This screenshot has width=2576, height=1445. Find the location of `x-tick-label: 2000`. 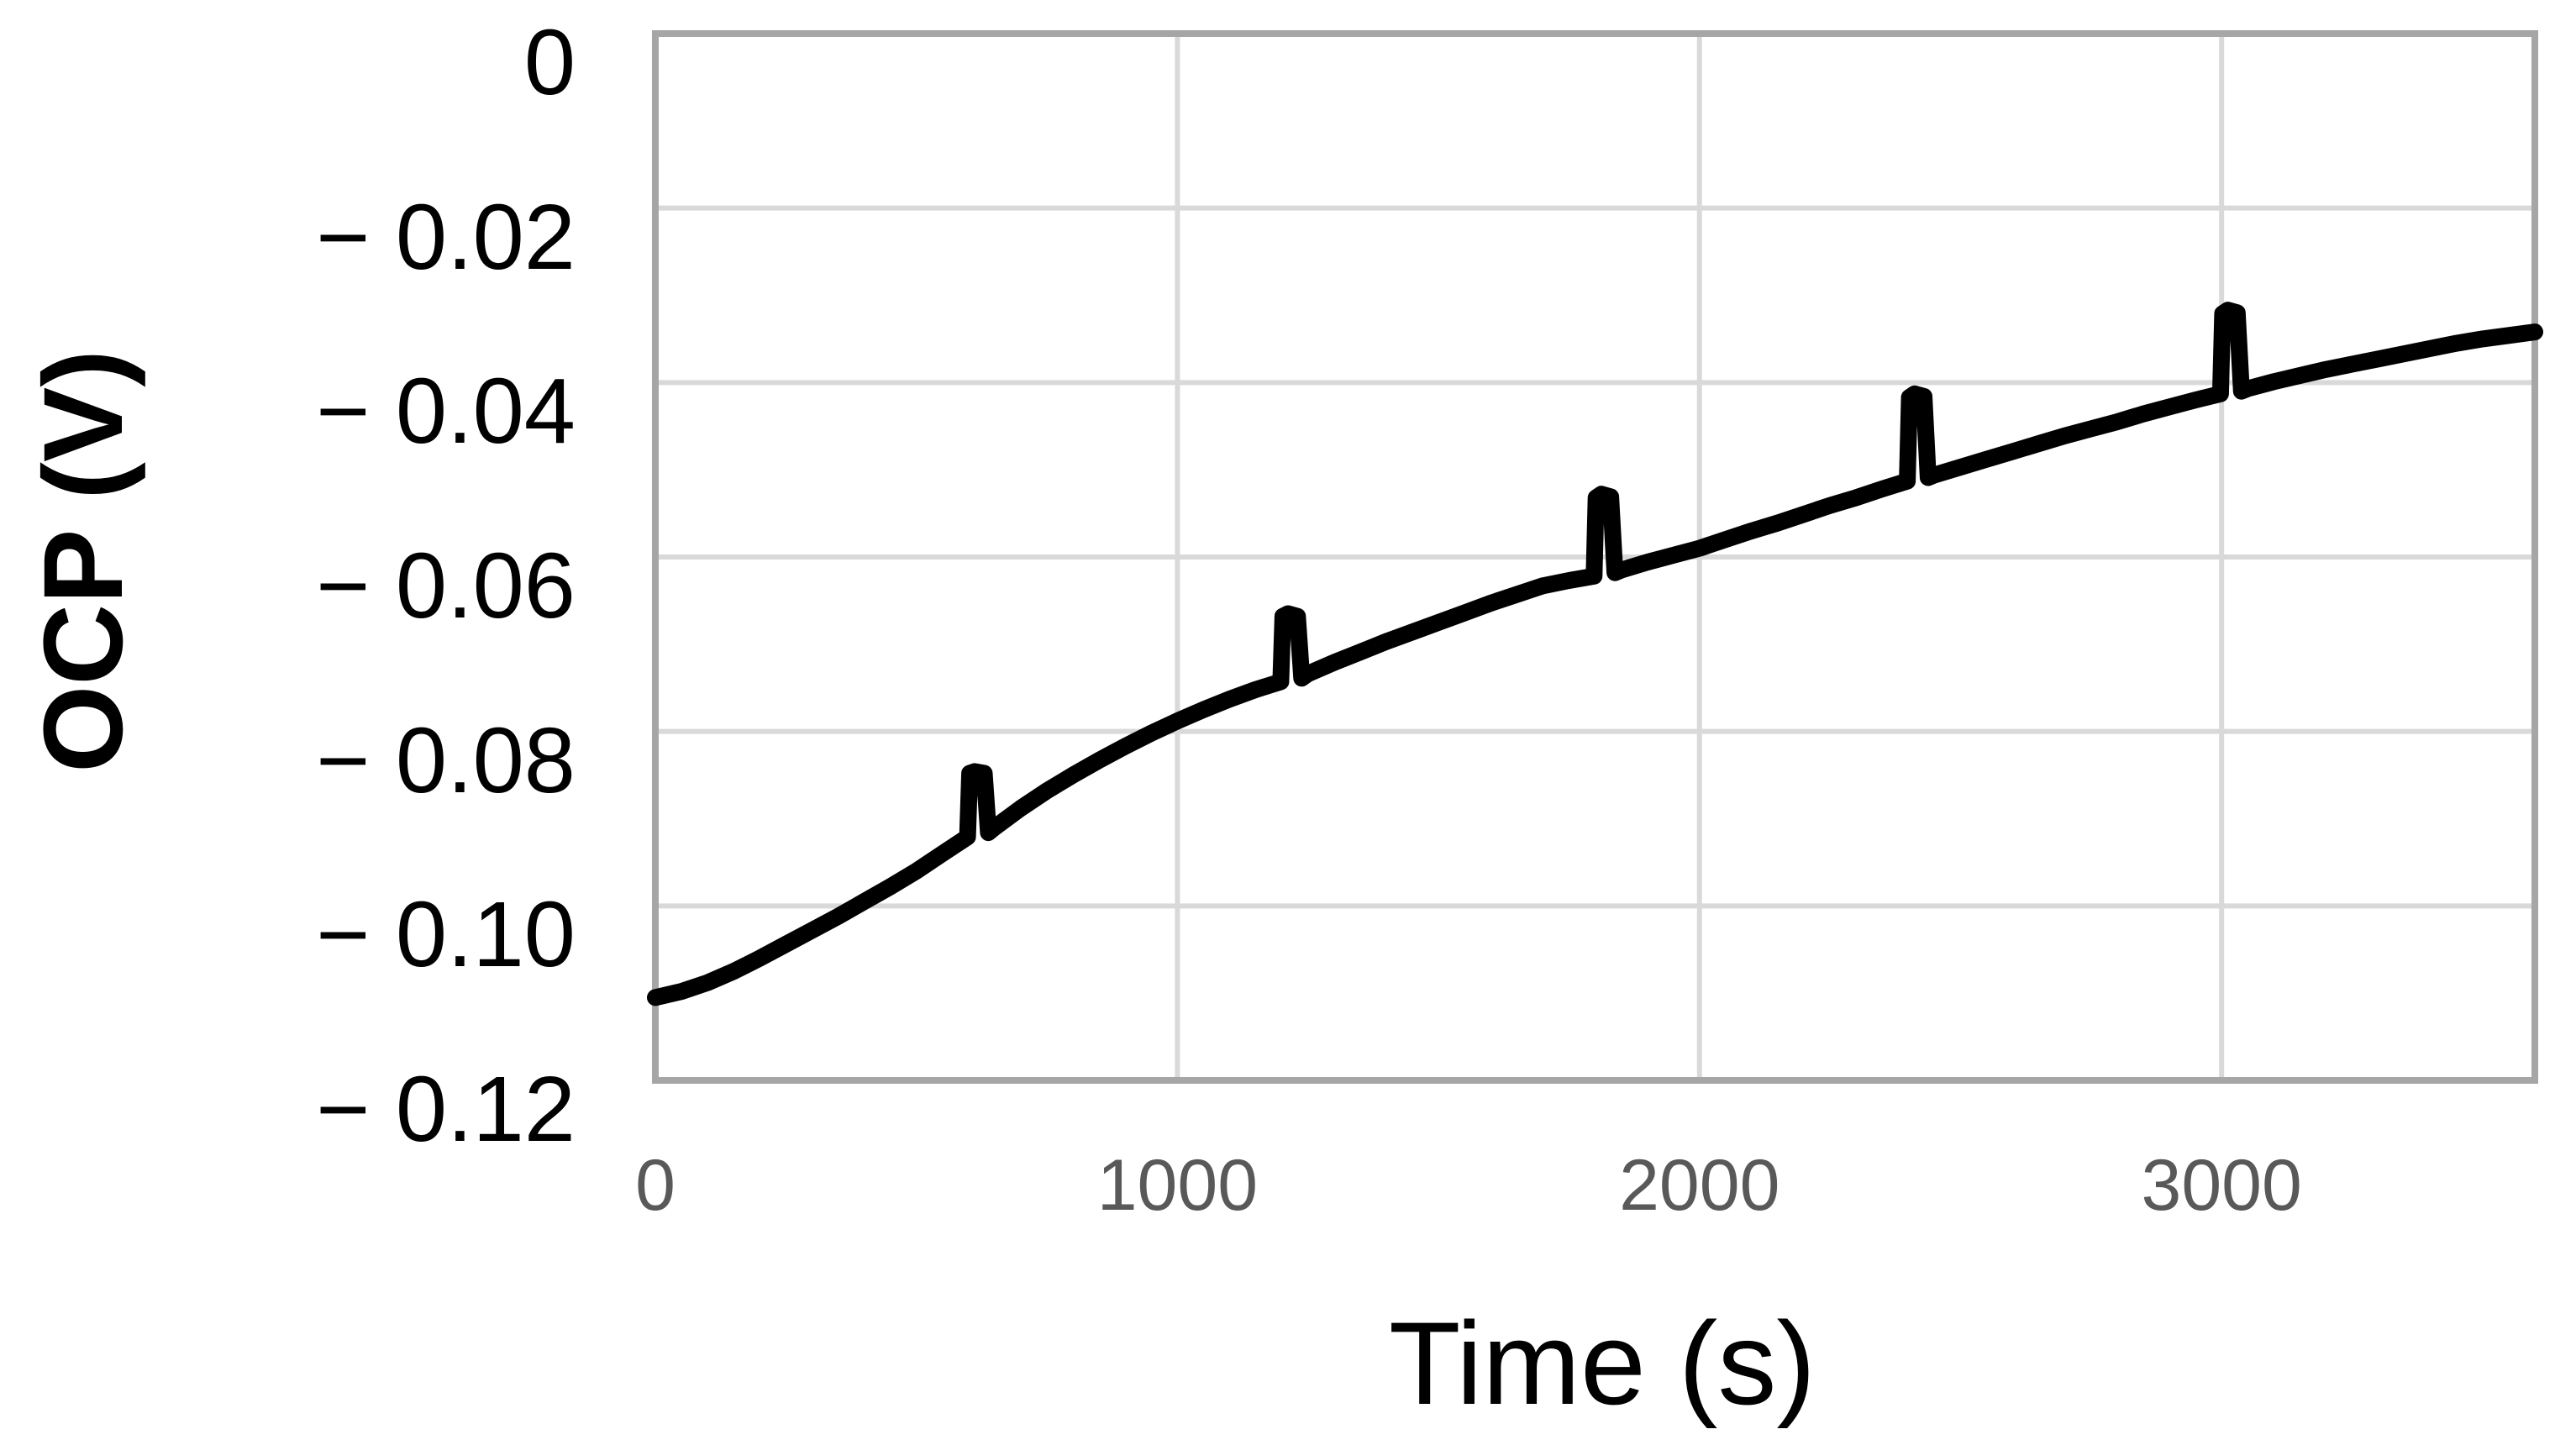

x-tick-label: 2000 is located at coordinates (1699, 1185).